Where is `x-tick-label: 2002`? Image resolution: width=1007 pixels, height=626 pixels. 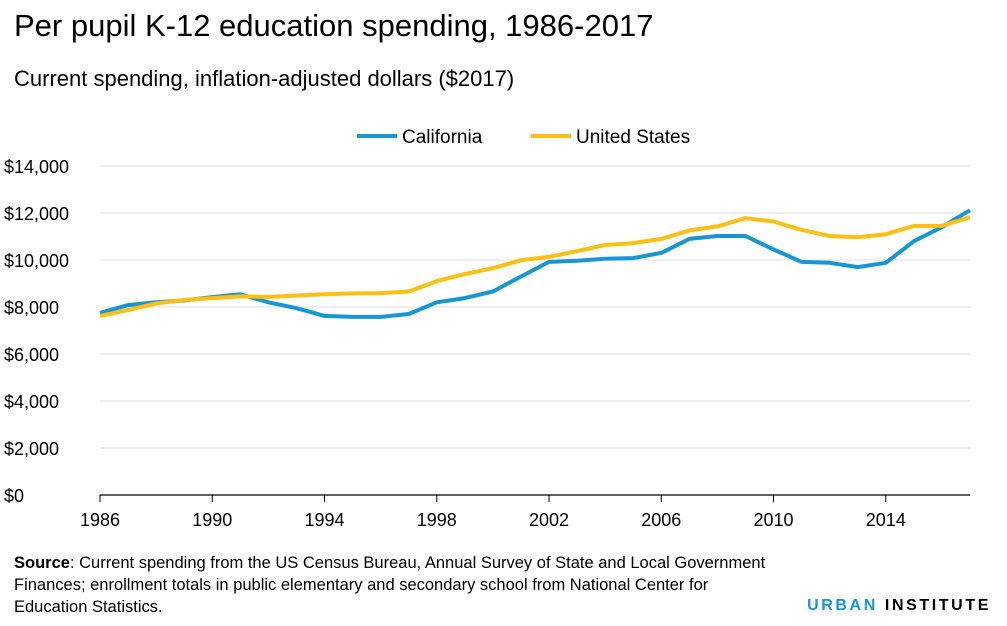
x-tick-label: 2002 is located at coordinates (549, 520).